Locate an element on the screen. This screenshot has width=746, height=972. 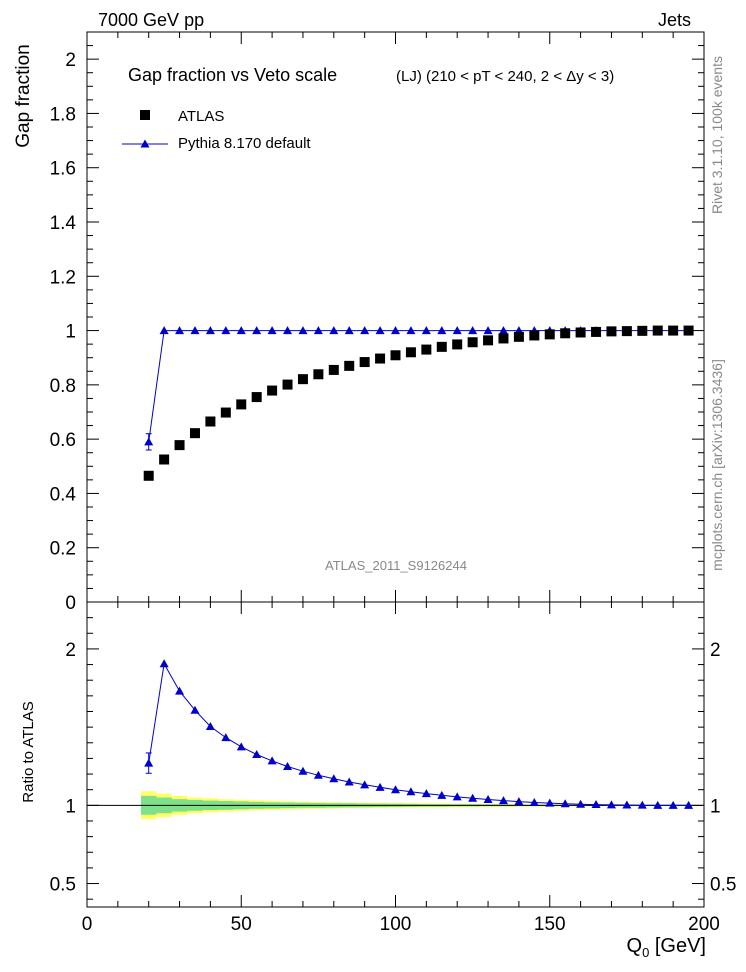
ratio-y-axis-label: Ratio to ATLAS is located at coordinates (28, 751).